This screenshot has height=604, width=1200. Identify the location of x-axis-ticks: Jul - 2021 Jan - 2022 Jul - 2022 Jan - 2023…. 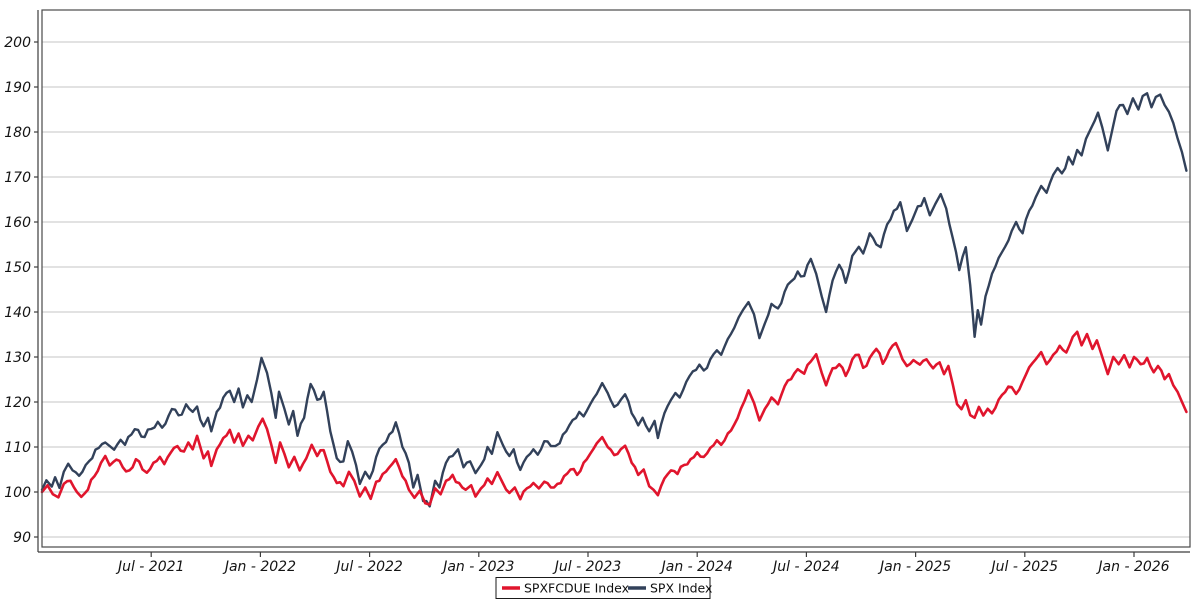
(642, 563).